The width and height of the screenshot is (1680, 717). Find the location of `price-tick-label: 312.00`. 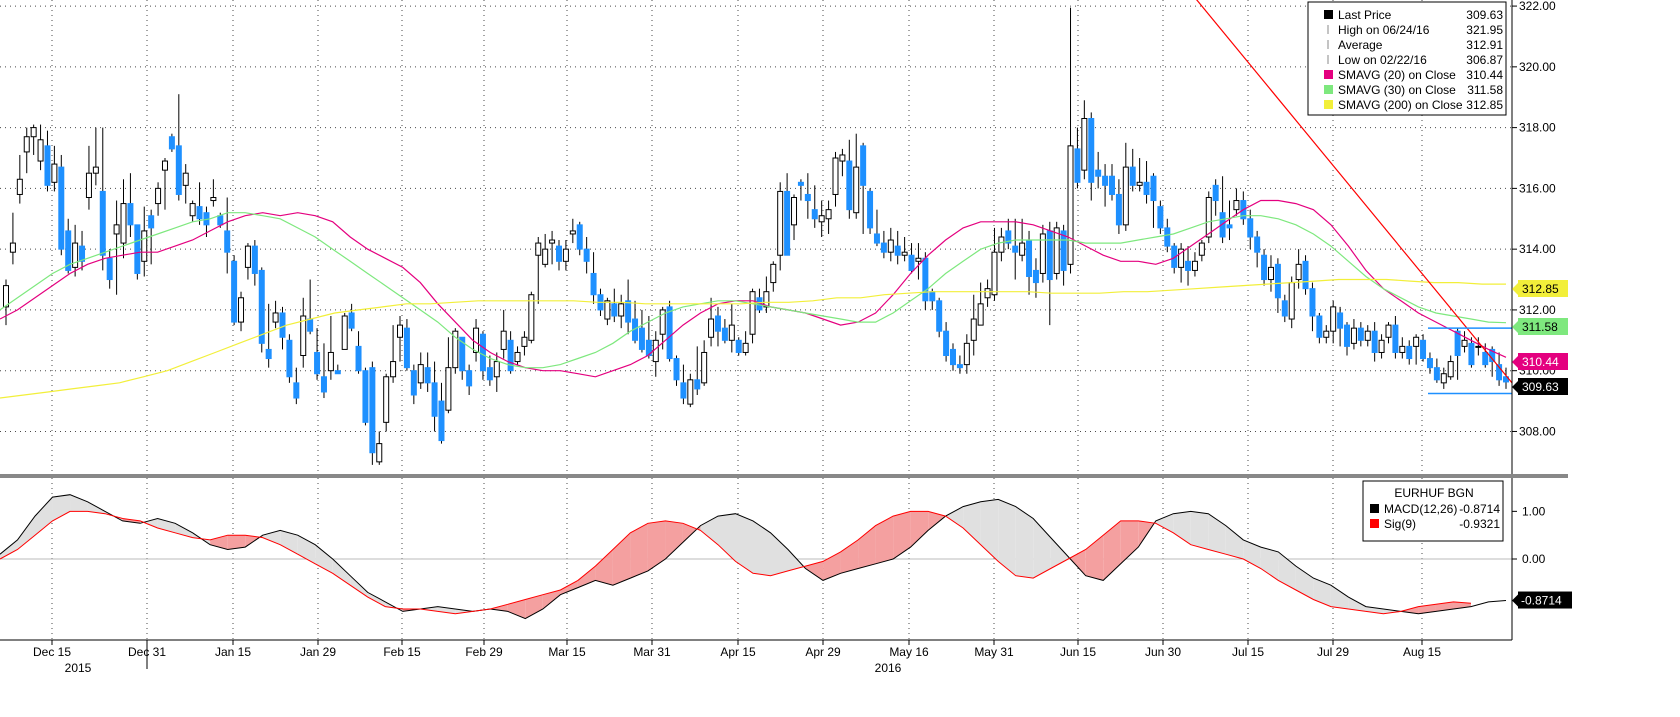

price-tick-label: 312.00 is located at coordinates (1537, 310).